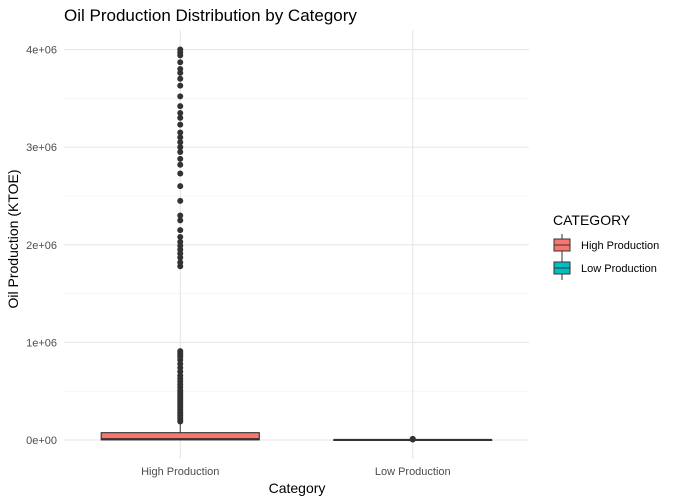 This screenshot has height=502, width=680. I want to click on legend: CATEGORY High Production Low Production, so click(606, 246).